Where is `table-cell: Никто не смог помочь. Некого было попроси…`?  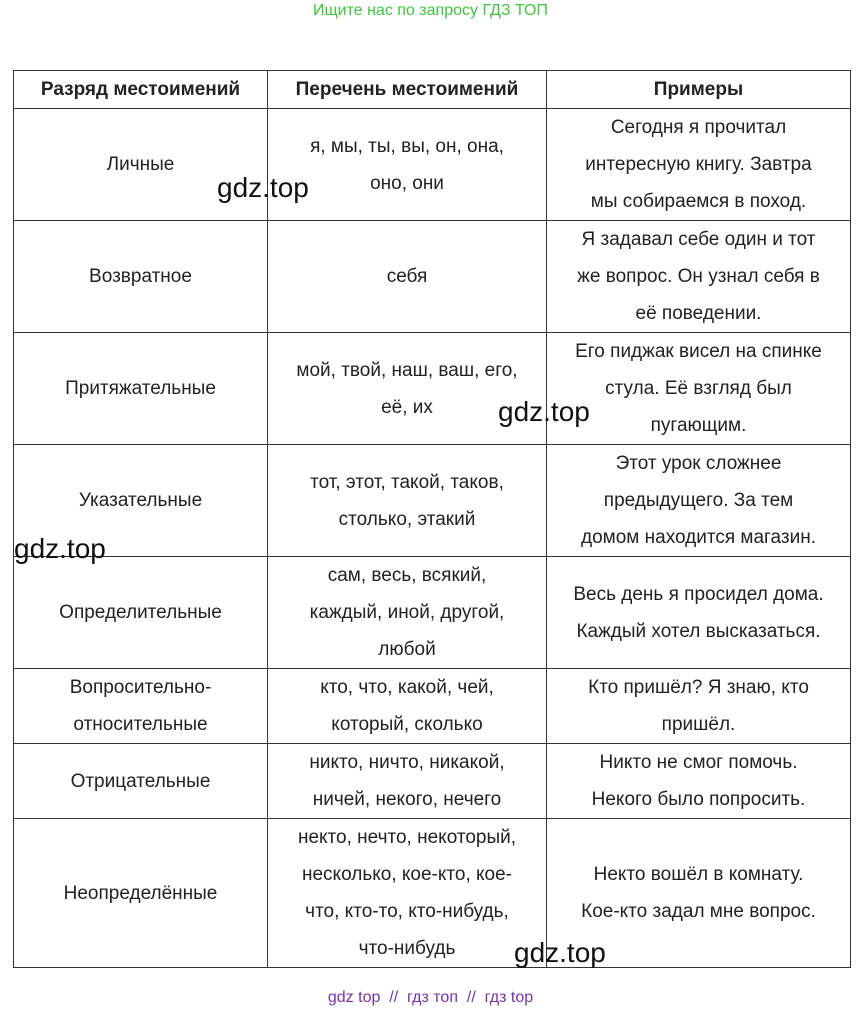 table-cell: Никто не смог помочь. Некого было попроси… is located at coordinates (698, 781).